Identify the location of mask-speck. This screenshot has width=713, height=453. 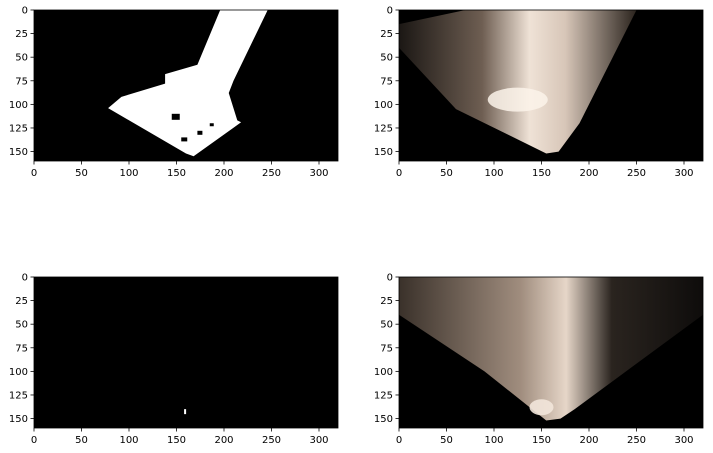
(185, 412).